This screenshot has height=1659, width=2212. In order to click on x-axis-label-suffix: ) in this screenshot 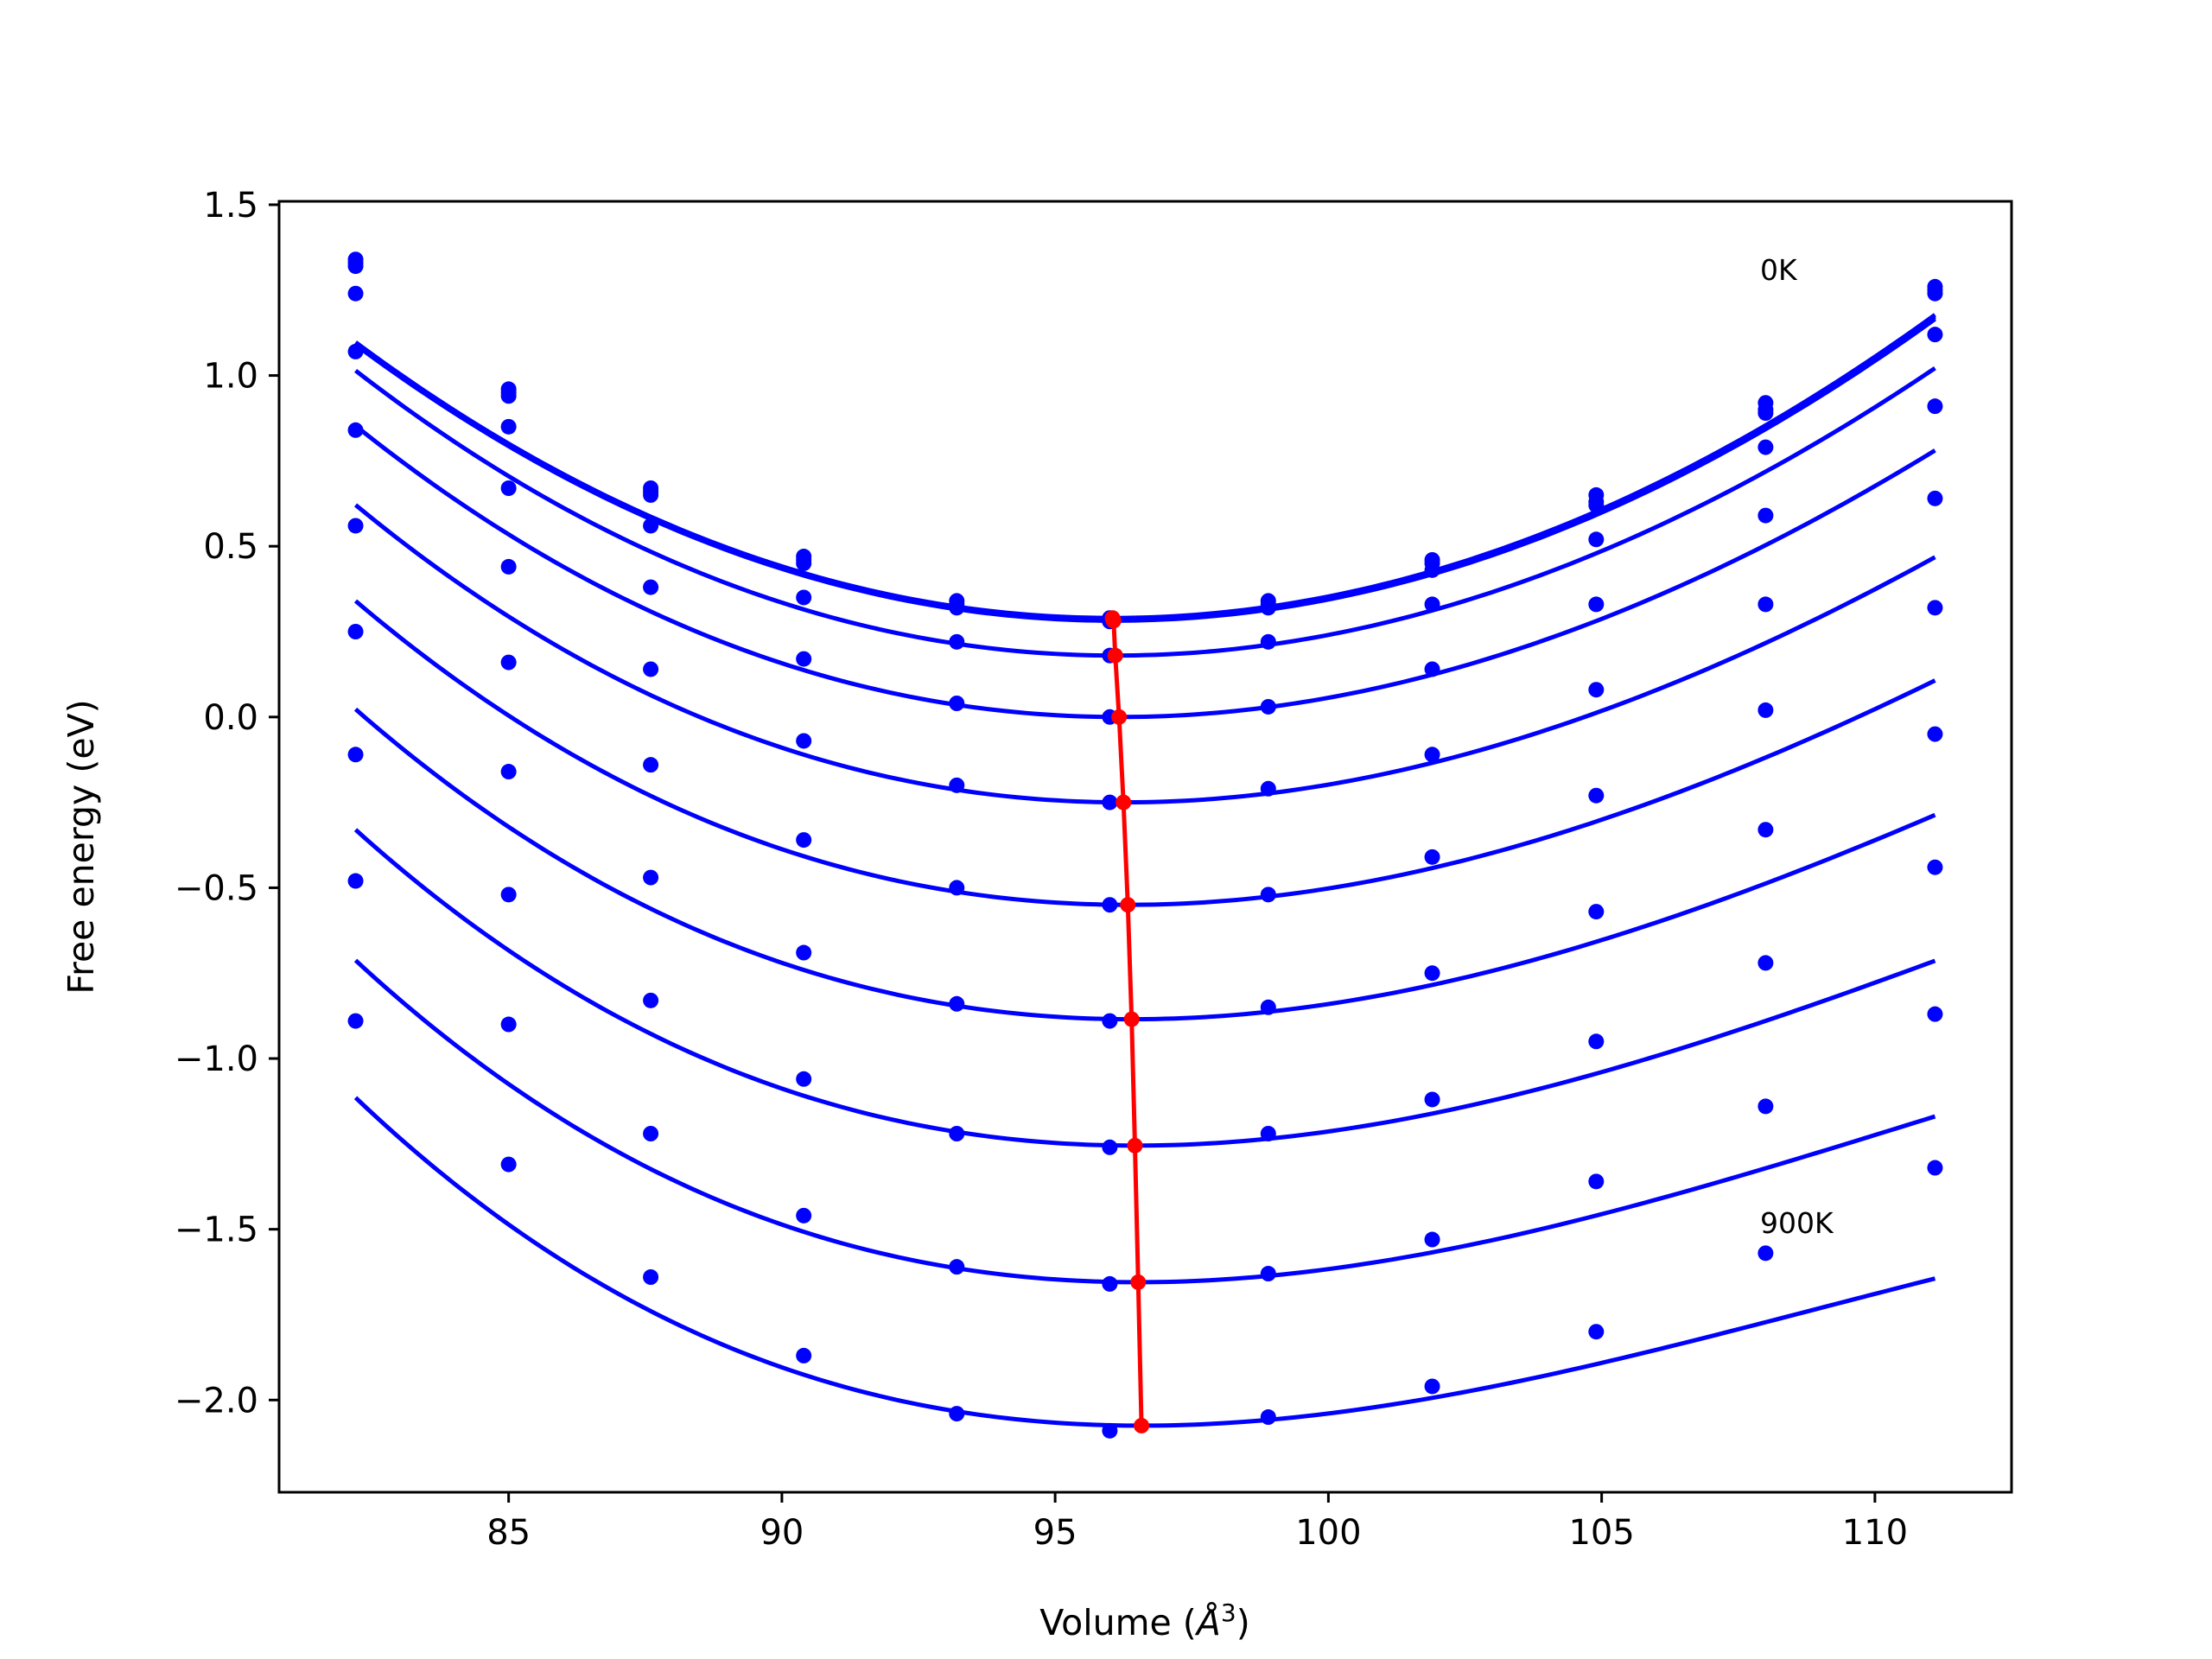, I will do `click(1243, 1622)`.